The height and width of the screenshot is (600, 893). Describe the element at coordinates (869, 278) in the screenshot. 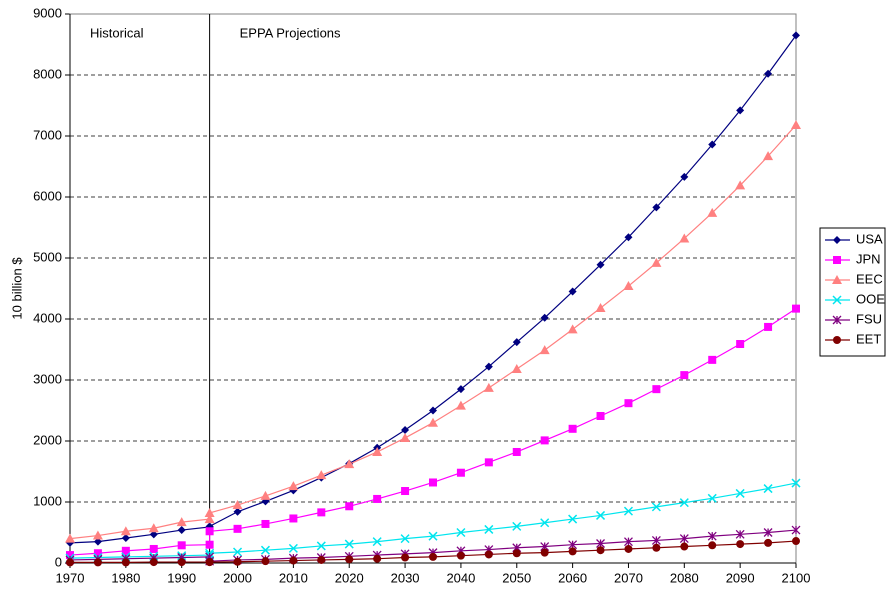

I see `legend-label: EEC` at that location.